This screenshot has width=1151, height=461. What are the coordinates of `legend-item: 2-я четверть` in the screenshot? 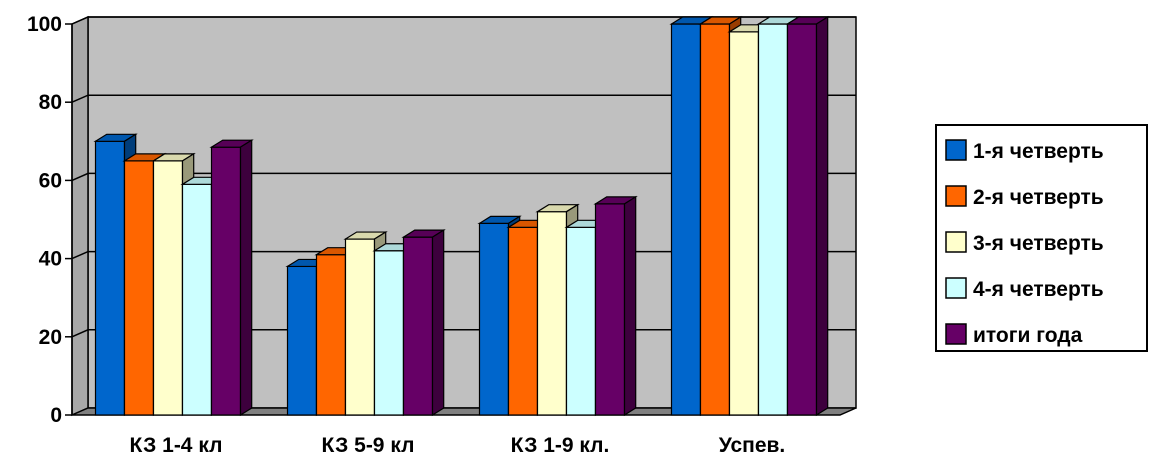 It's located at (1024, 197).